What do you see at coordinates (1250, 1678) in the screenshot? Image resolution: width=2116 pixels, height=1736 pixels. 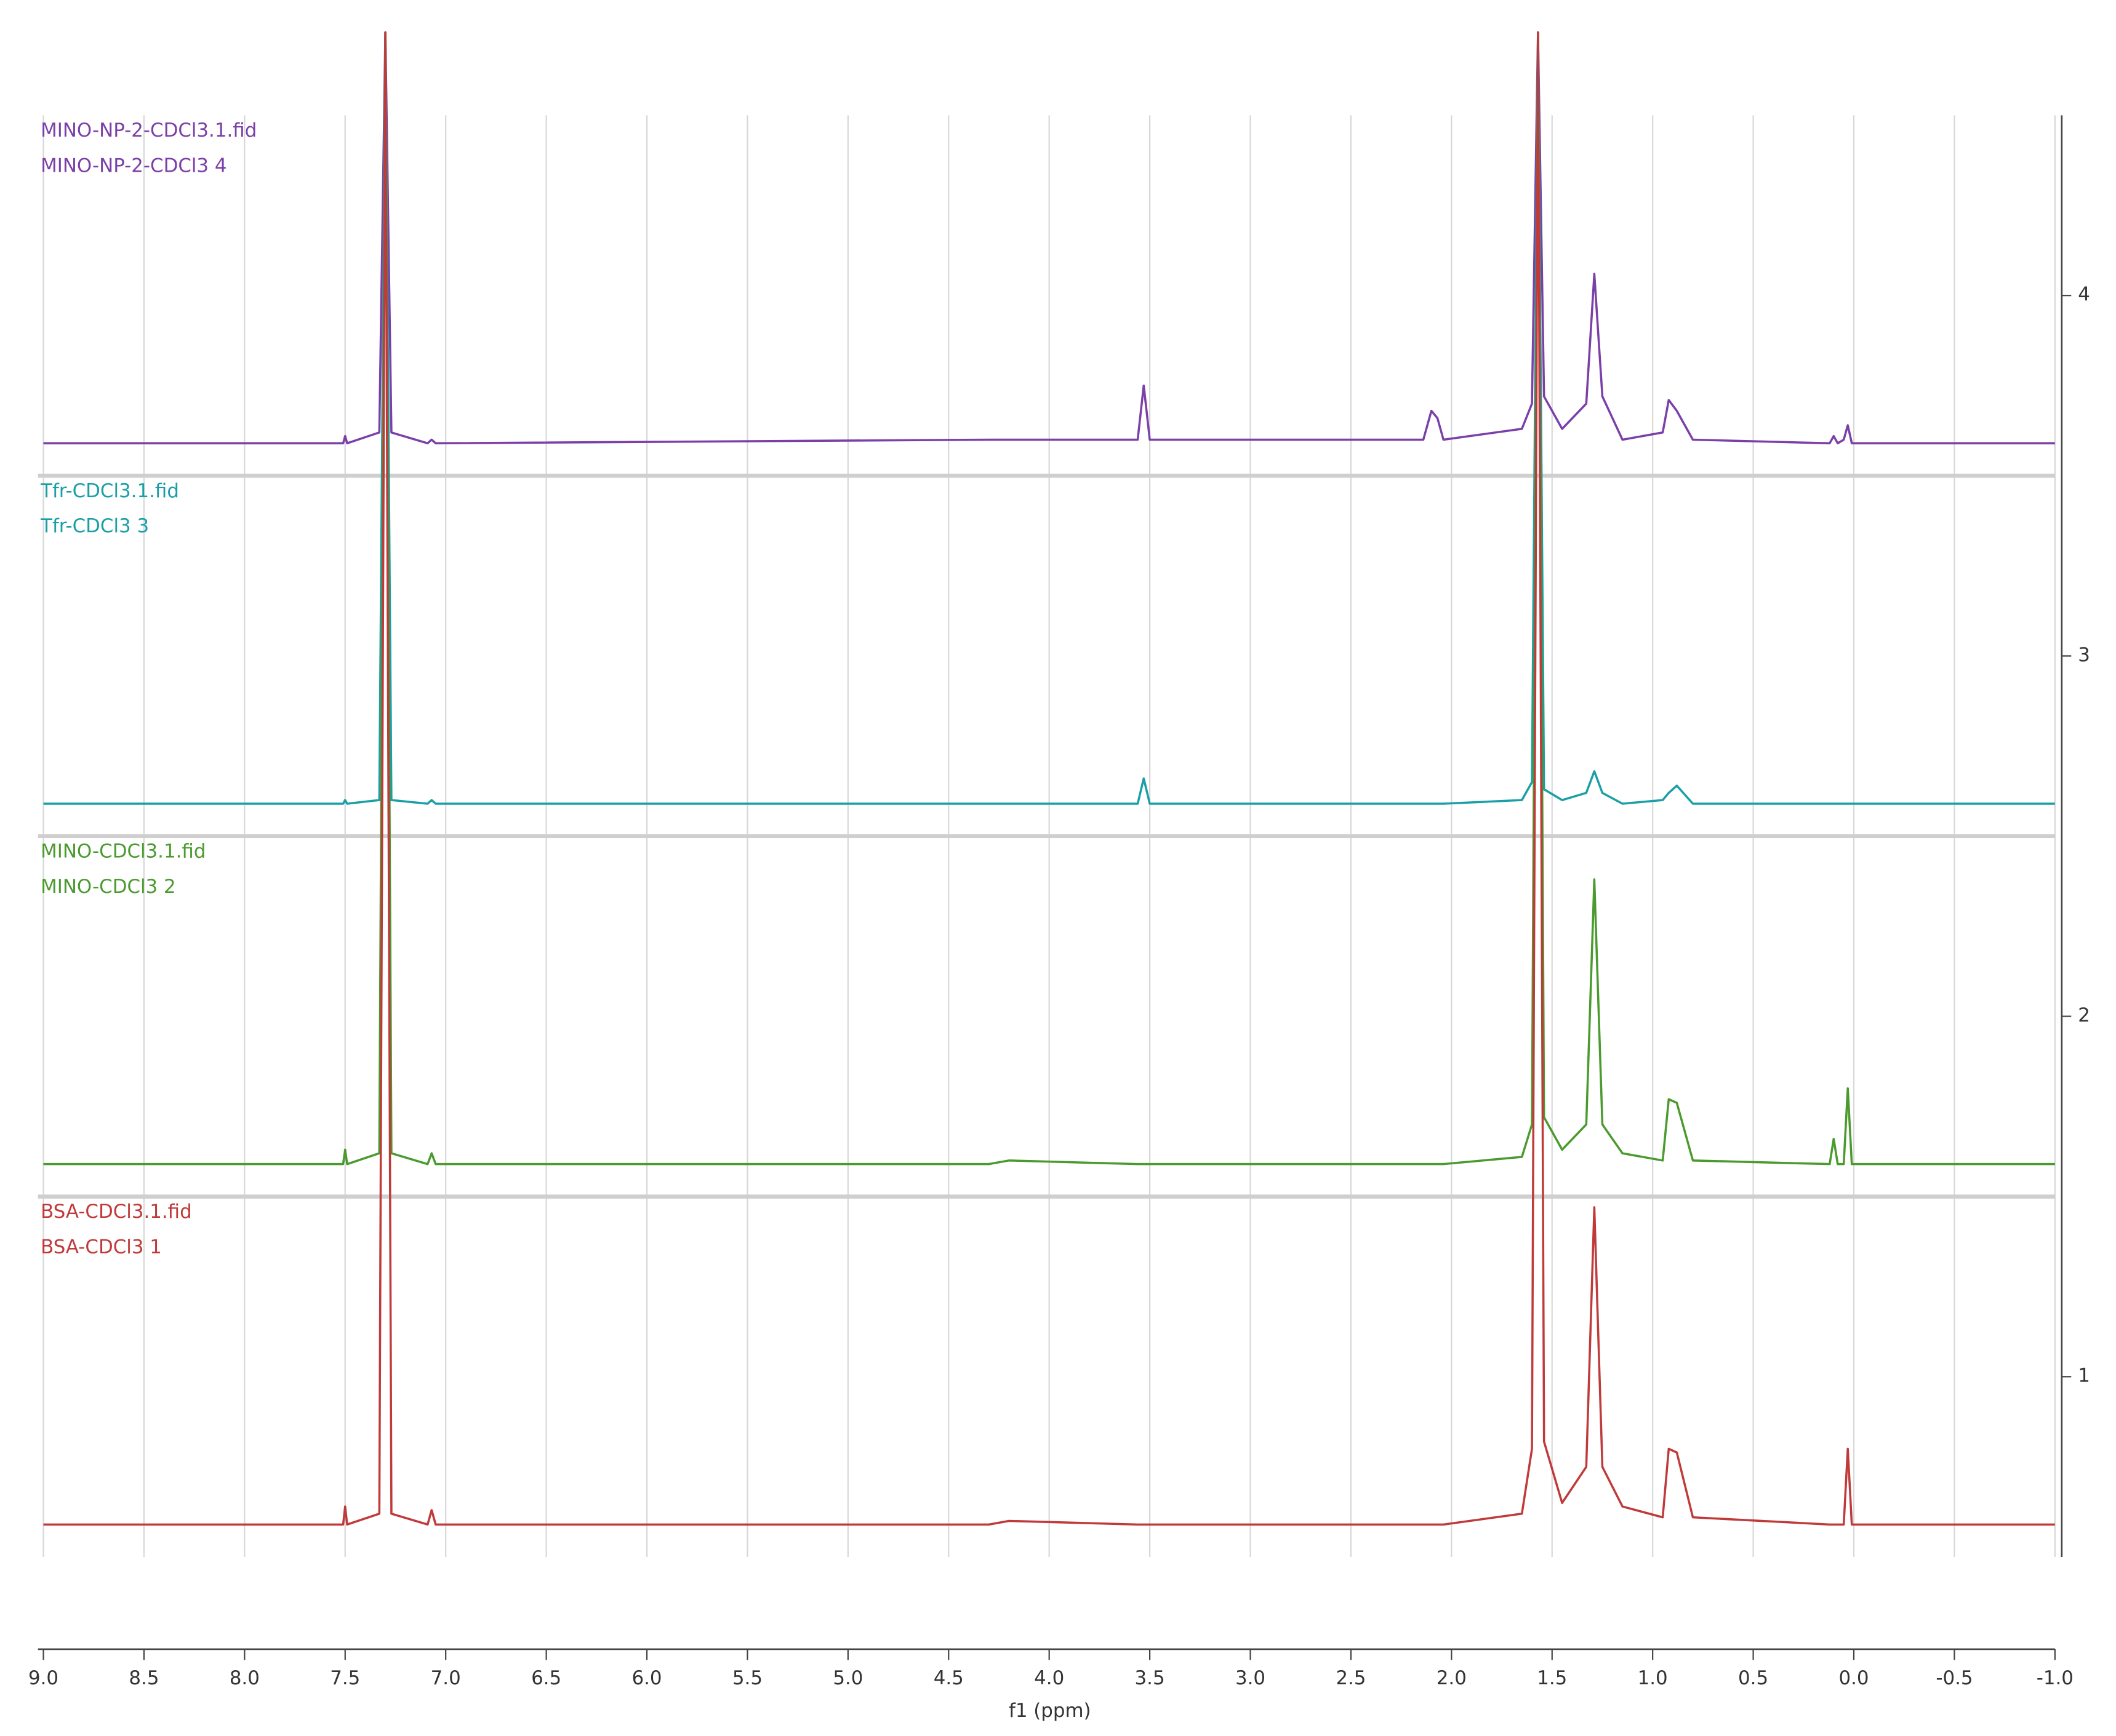 I see `x-tick-label: 3.0` at bounding box center [1250, 1678].